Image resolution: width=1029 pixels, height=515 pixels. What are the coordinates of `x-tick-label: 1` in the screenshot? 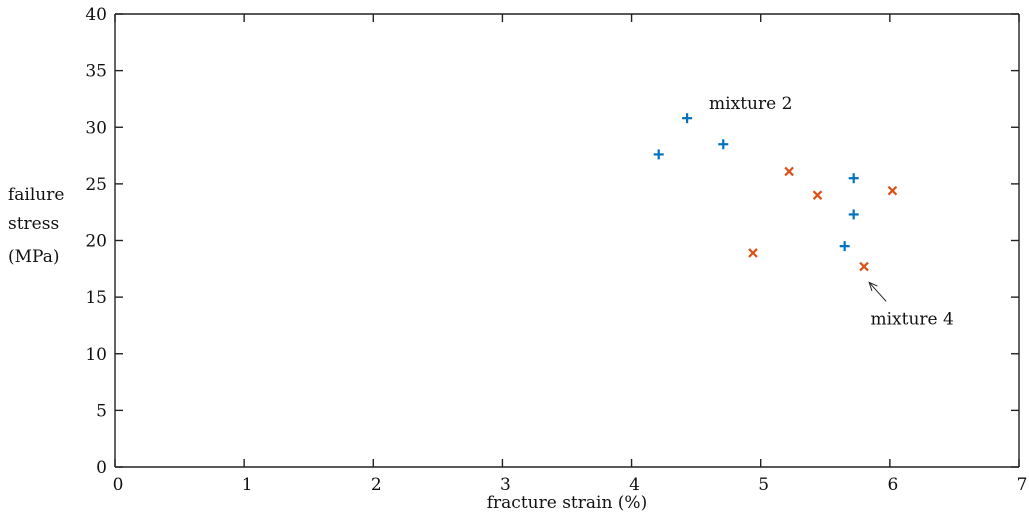 It's located at (247, 485).